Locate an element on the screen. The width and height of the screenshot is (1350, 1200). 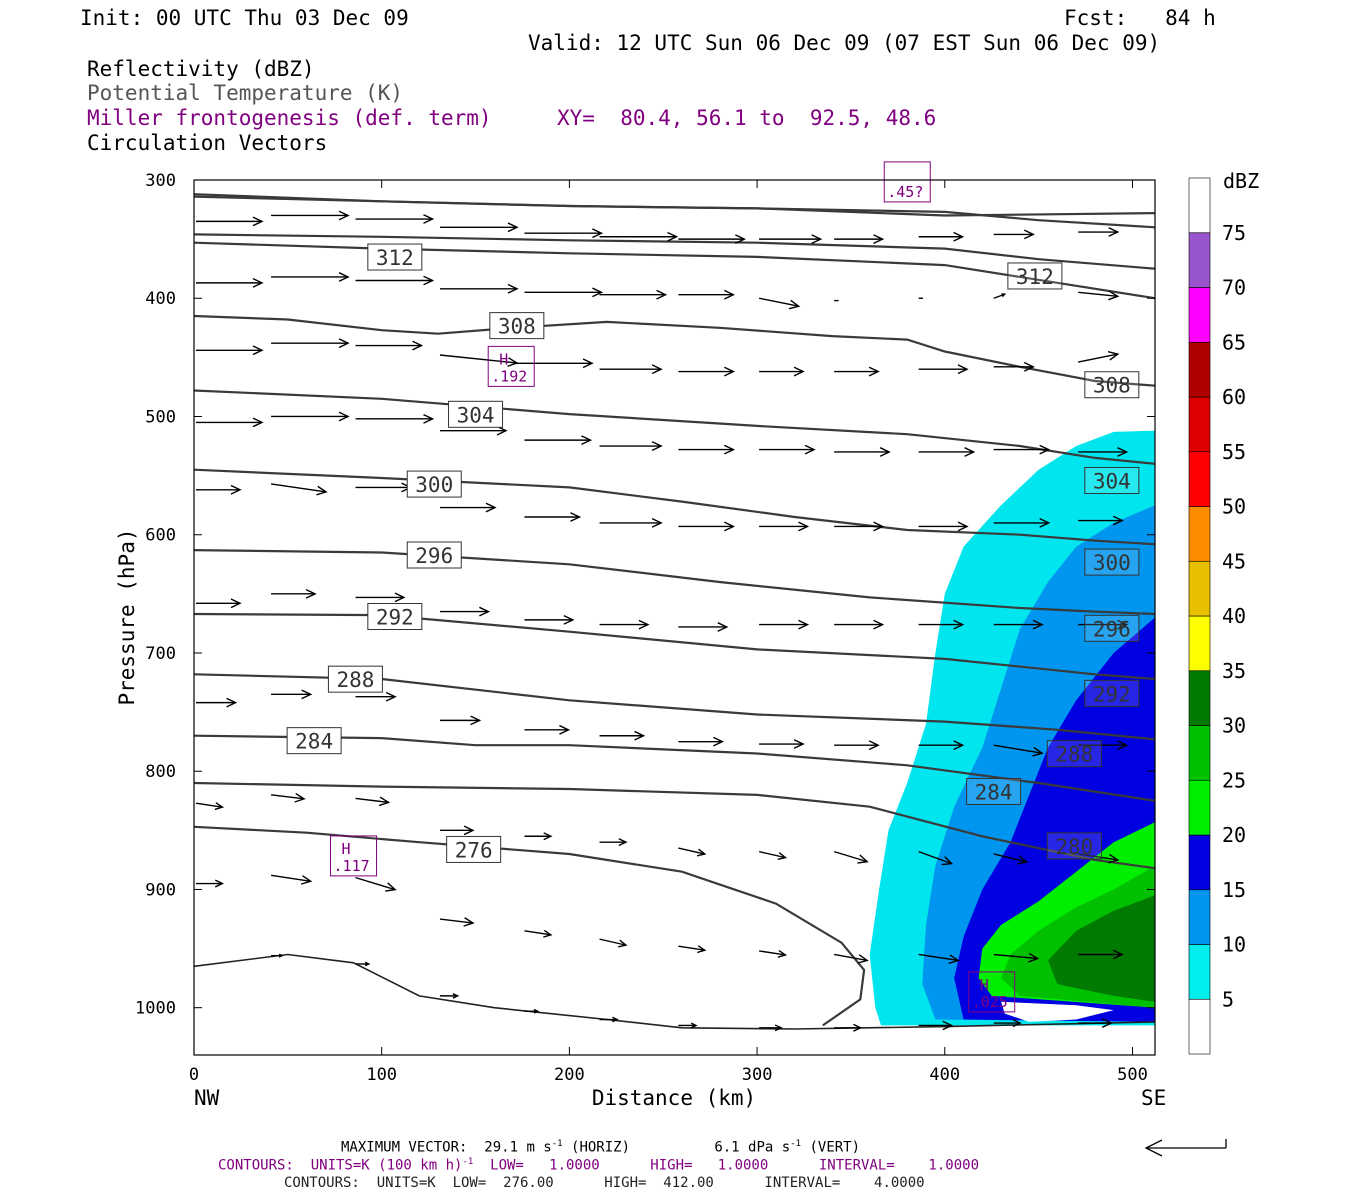
theta-label: 284 is located at coordinates (994, 791).